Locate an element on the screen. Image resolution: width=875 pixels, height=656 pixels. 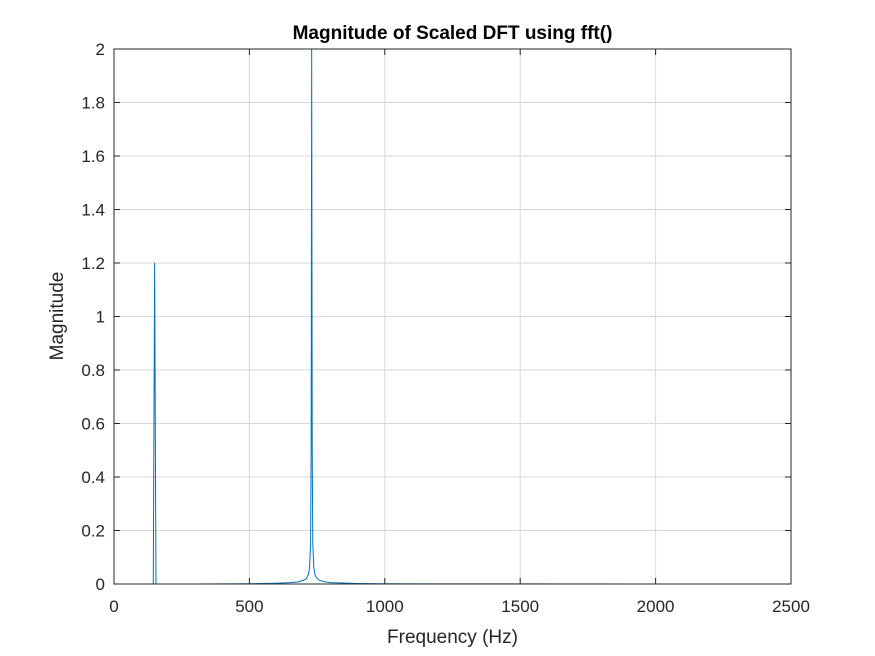
y-tick-label: 2 is located at coordinates (100, 49).